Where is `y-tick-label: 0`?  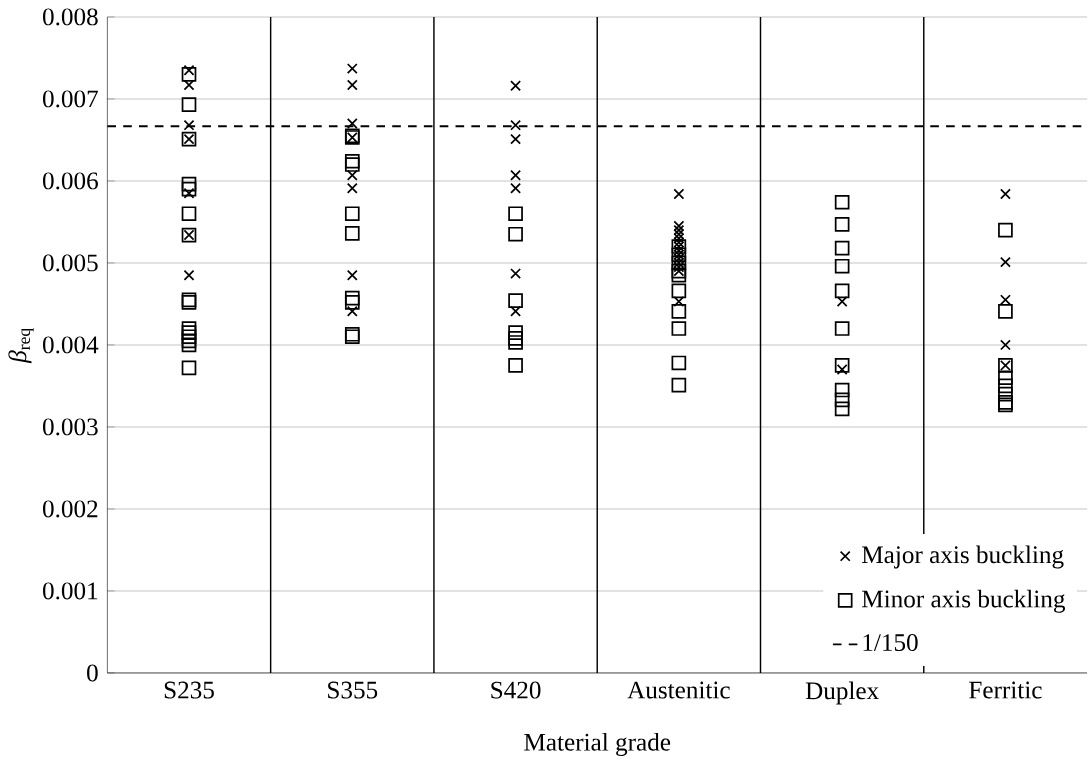
y-tick-label: 0 is located at coordinates (92, 673).